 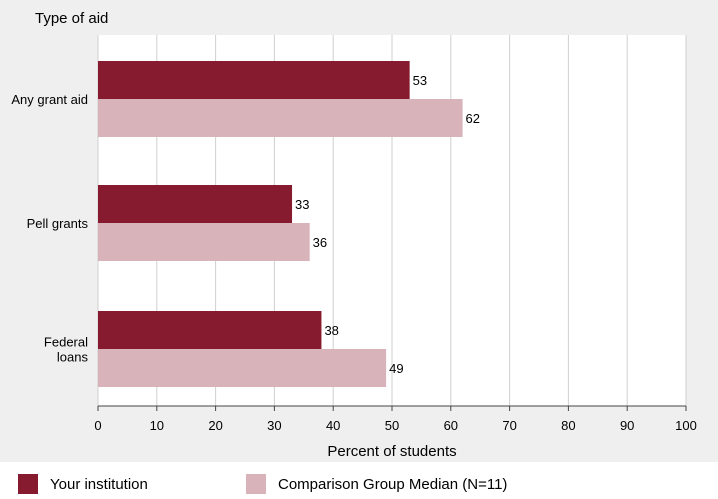 I want to click on x-axis-title: Percent of students, so click(x=391, y=451).